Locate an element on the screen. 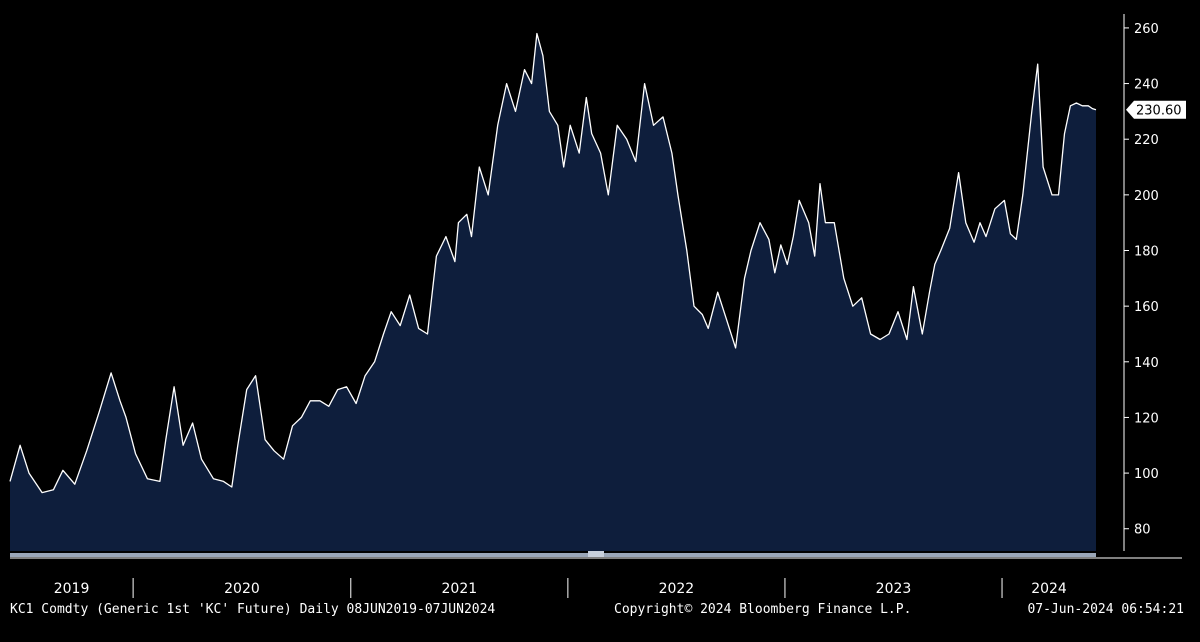  x-axis: 2019 2020 2021 2022 2023 2024 is located at coordinates (596, 574).